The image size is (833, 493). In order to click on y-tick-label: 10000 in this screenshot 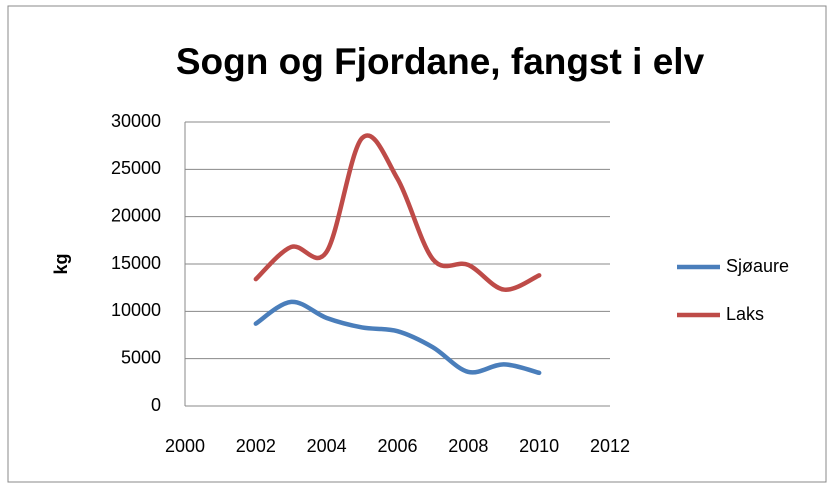, I will do `click(136, 310)`.